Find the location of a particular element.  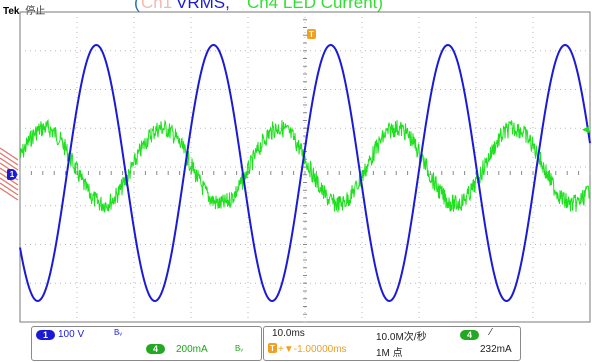

ch1-ground-marker: 1 is located at coordinates (12, 174).